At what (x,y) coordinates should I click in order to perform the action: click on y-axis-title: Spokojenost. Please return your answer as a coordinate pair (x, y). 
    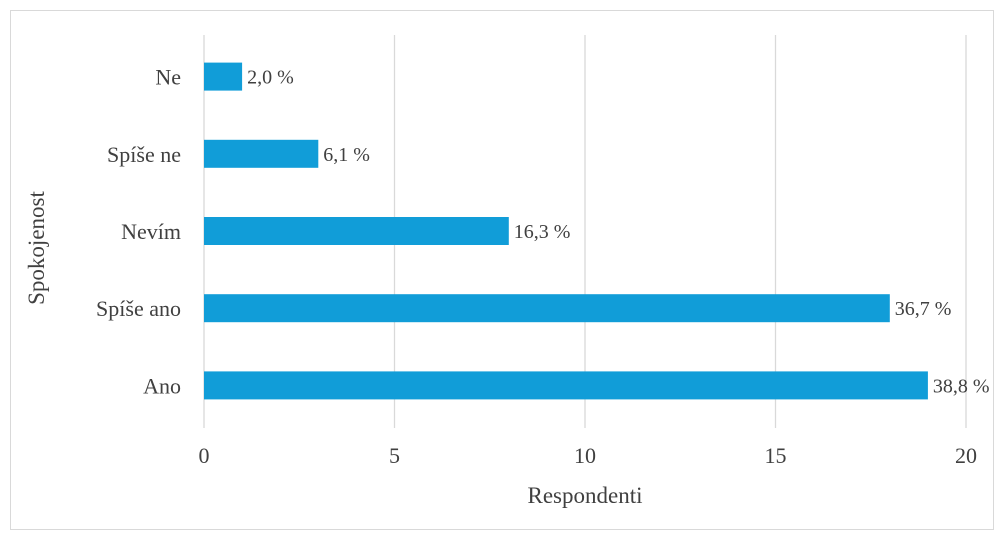
    Looking at the image, I should click on (36, 248).